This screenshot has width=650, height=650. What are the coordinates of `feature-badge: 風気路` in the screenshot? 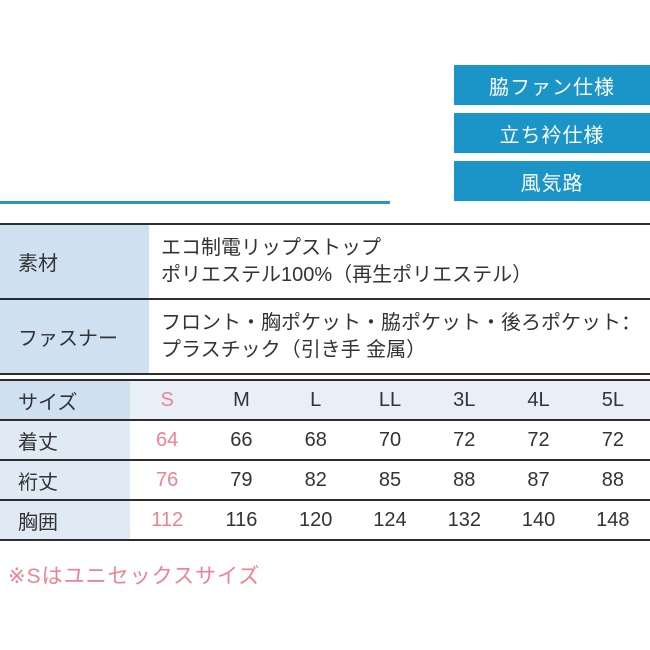 It's located at (552, 181).